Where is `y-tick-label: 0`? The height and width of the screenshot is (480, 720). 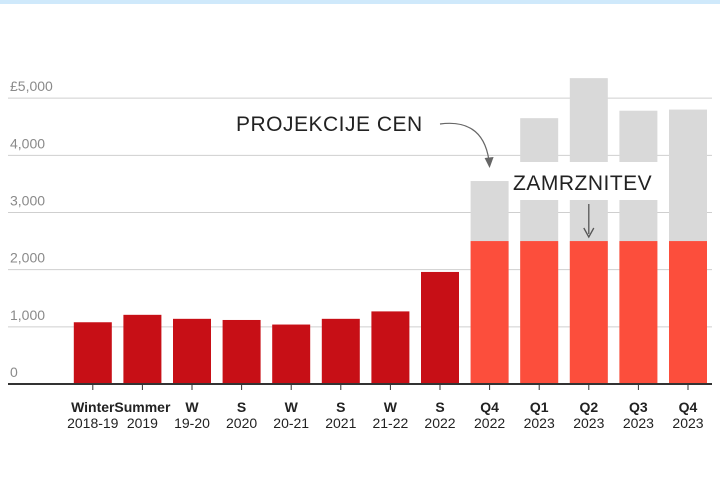
y-tick-label: 0 is located at coordinates (14, 372).